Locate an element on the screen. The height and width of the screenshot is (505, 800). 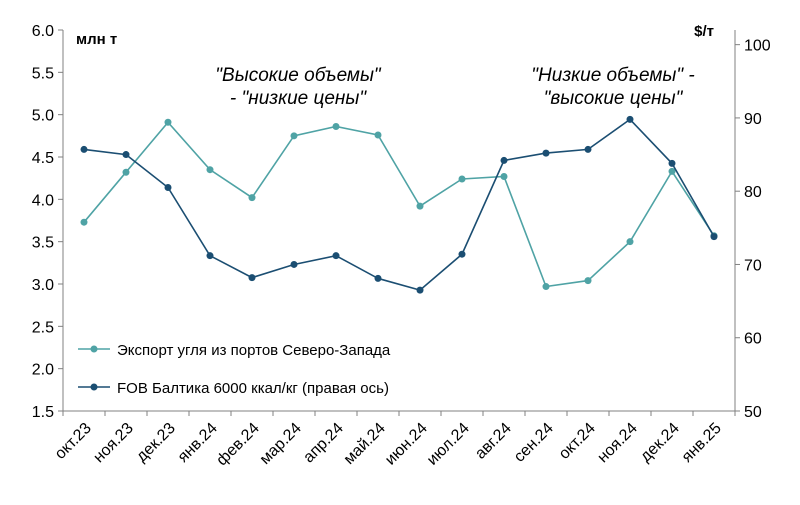
x-tick-label: мар.24 is located at coordinates (281, 444).